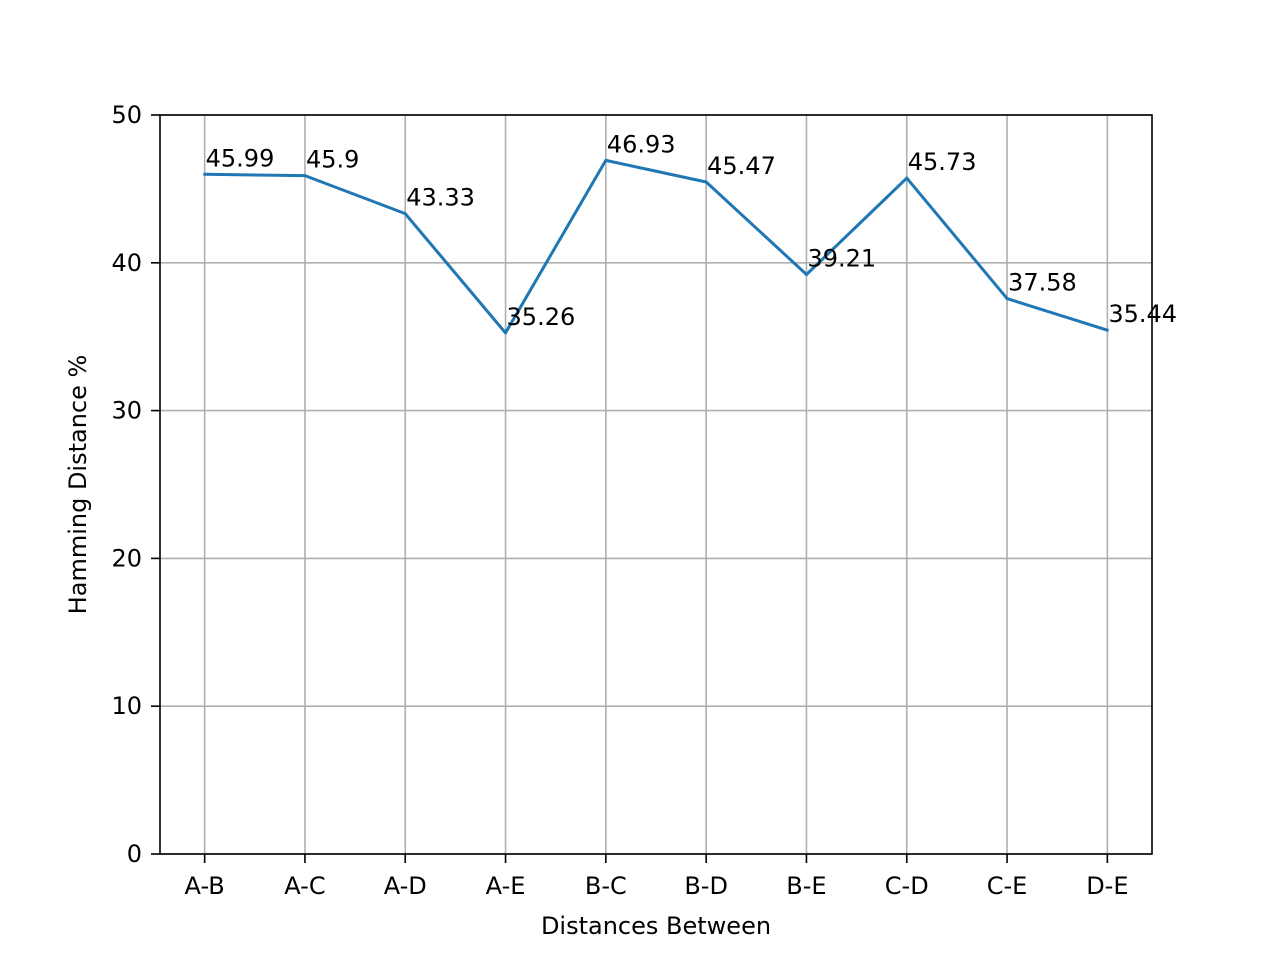 The image size is (1280, 960). I want to click on y-tick-label: 20, so click(126, 558).